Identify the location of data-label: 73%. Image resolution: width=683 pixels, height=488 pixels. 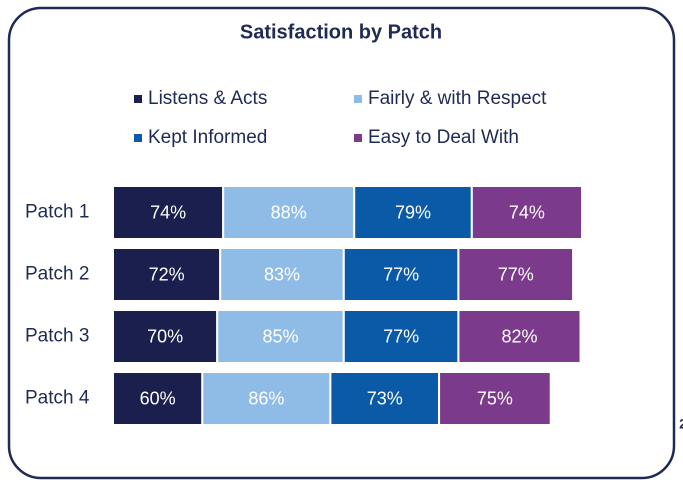
(385, 398).